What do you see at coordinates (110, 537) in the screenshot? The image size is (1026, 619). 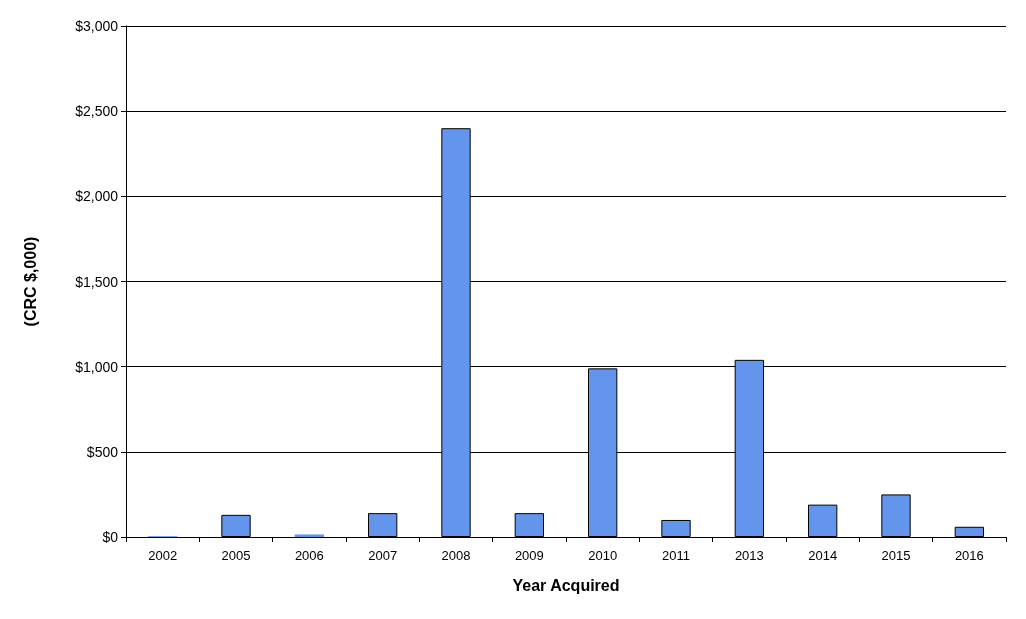 I see `y-tick-label: $0` at bounding box center [110, 537].